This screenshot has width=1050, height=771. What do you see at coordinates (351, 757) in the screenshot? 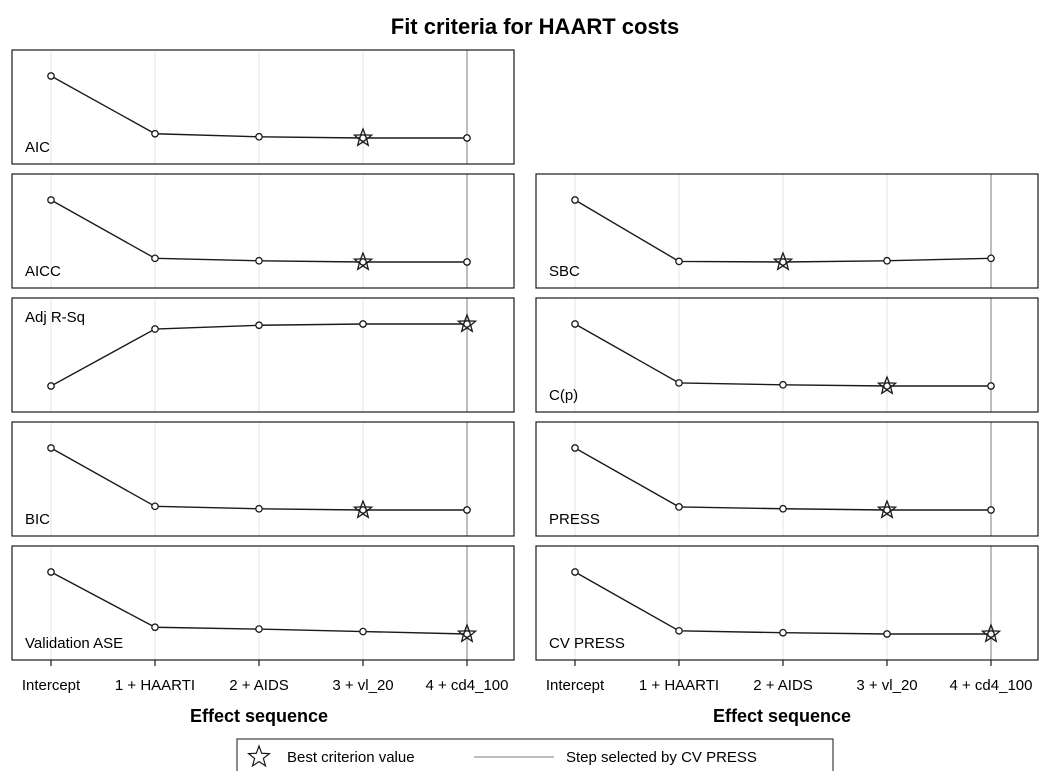
I see `legend-best-label: Best criterion value` at bounding box center [351, 757].